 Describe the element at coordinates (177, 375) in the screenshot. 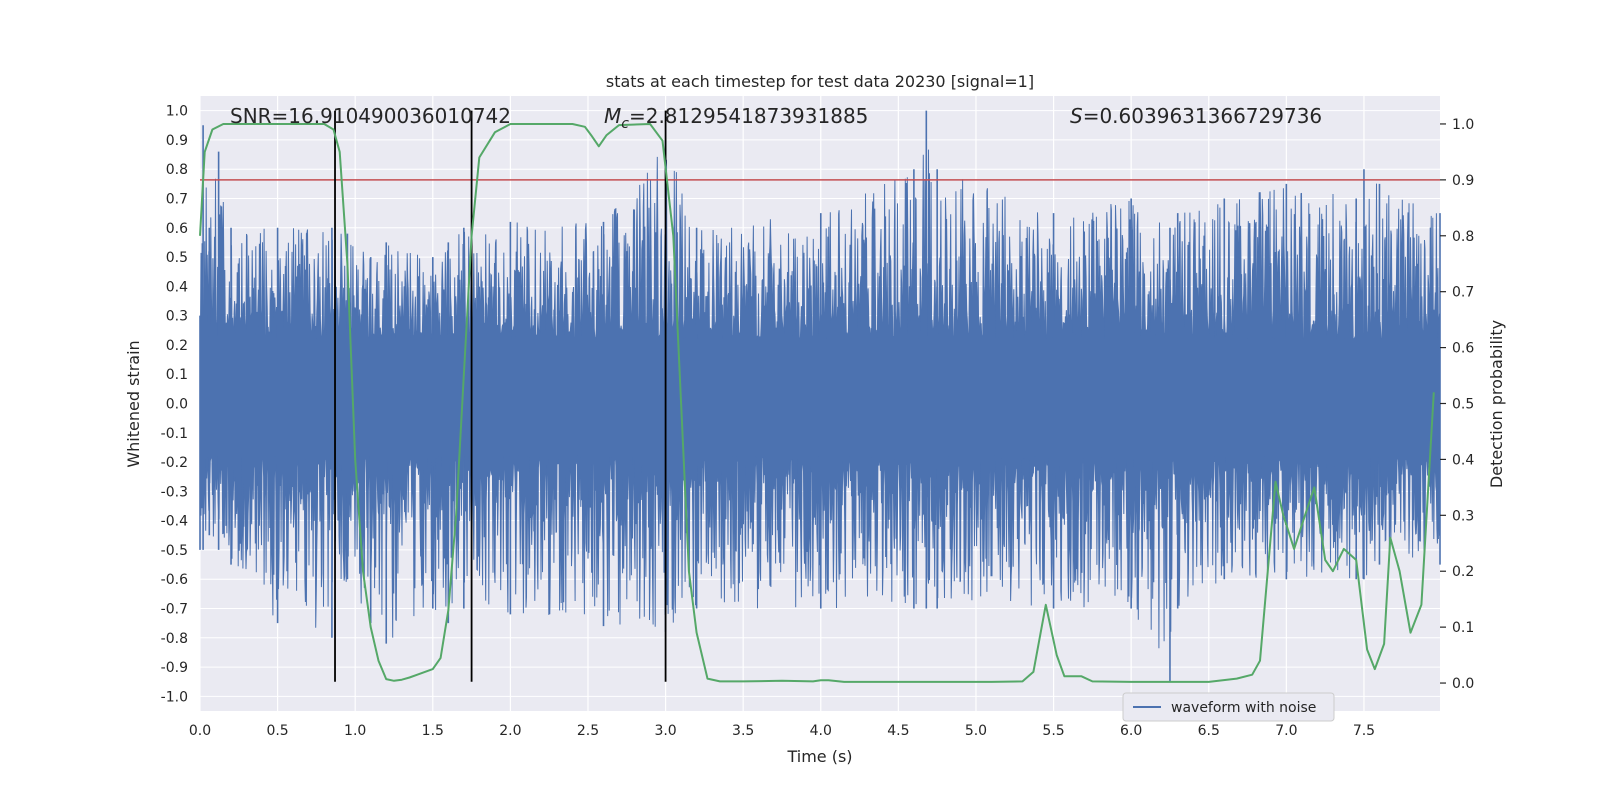

I see `y-left-tick-label: 0.1` at that location.